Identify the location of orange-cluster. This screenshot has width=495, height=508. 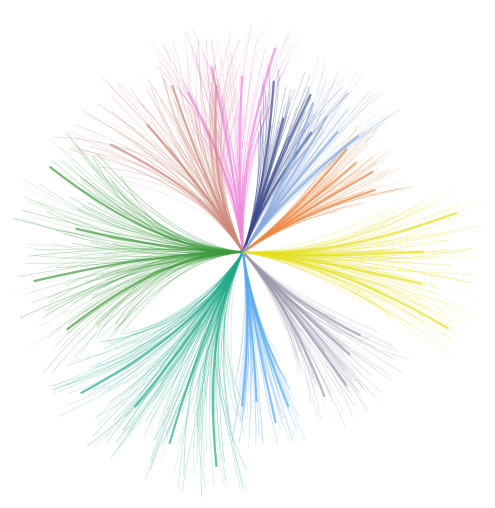
(327, 187).